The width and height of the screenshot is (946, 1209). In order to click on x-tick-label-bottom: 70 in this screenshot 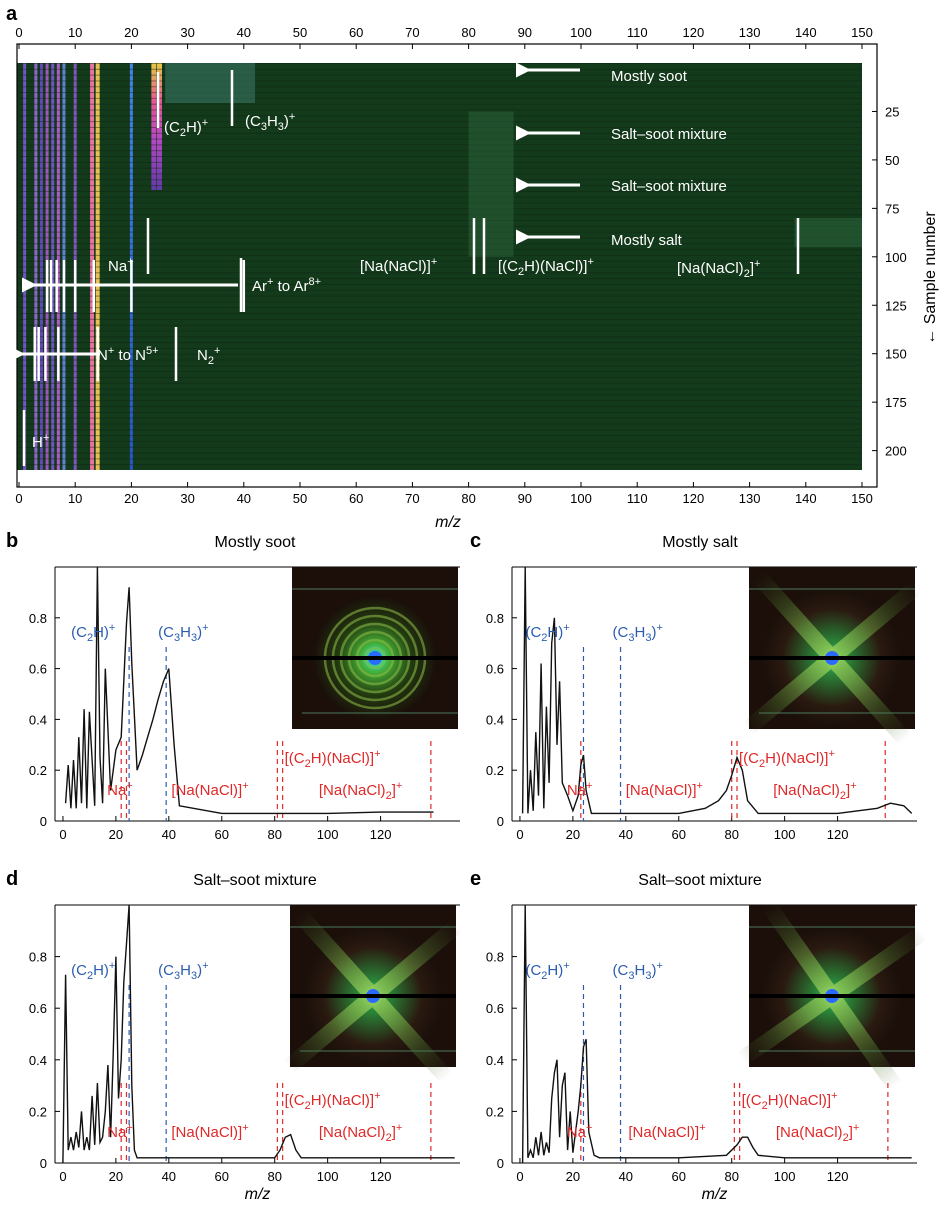, I will do `click(412, 498)`.